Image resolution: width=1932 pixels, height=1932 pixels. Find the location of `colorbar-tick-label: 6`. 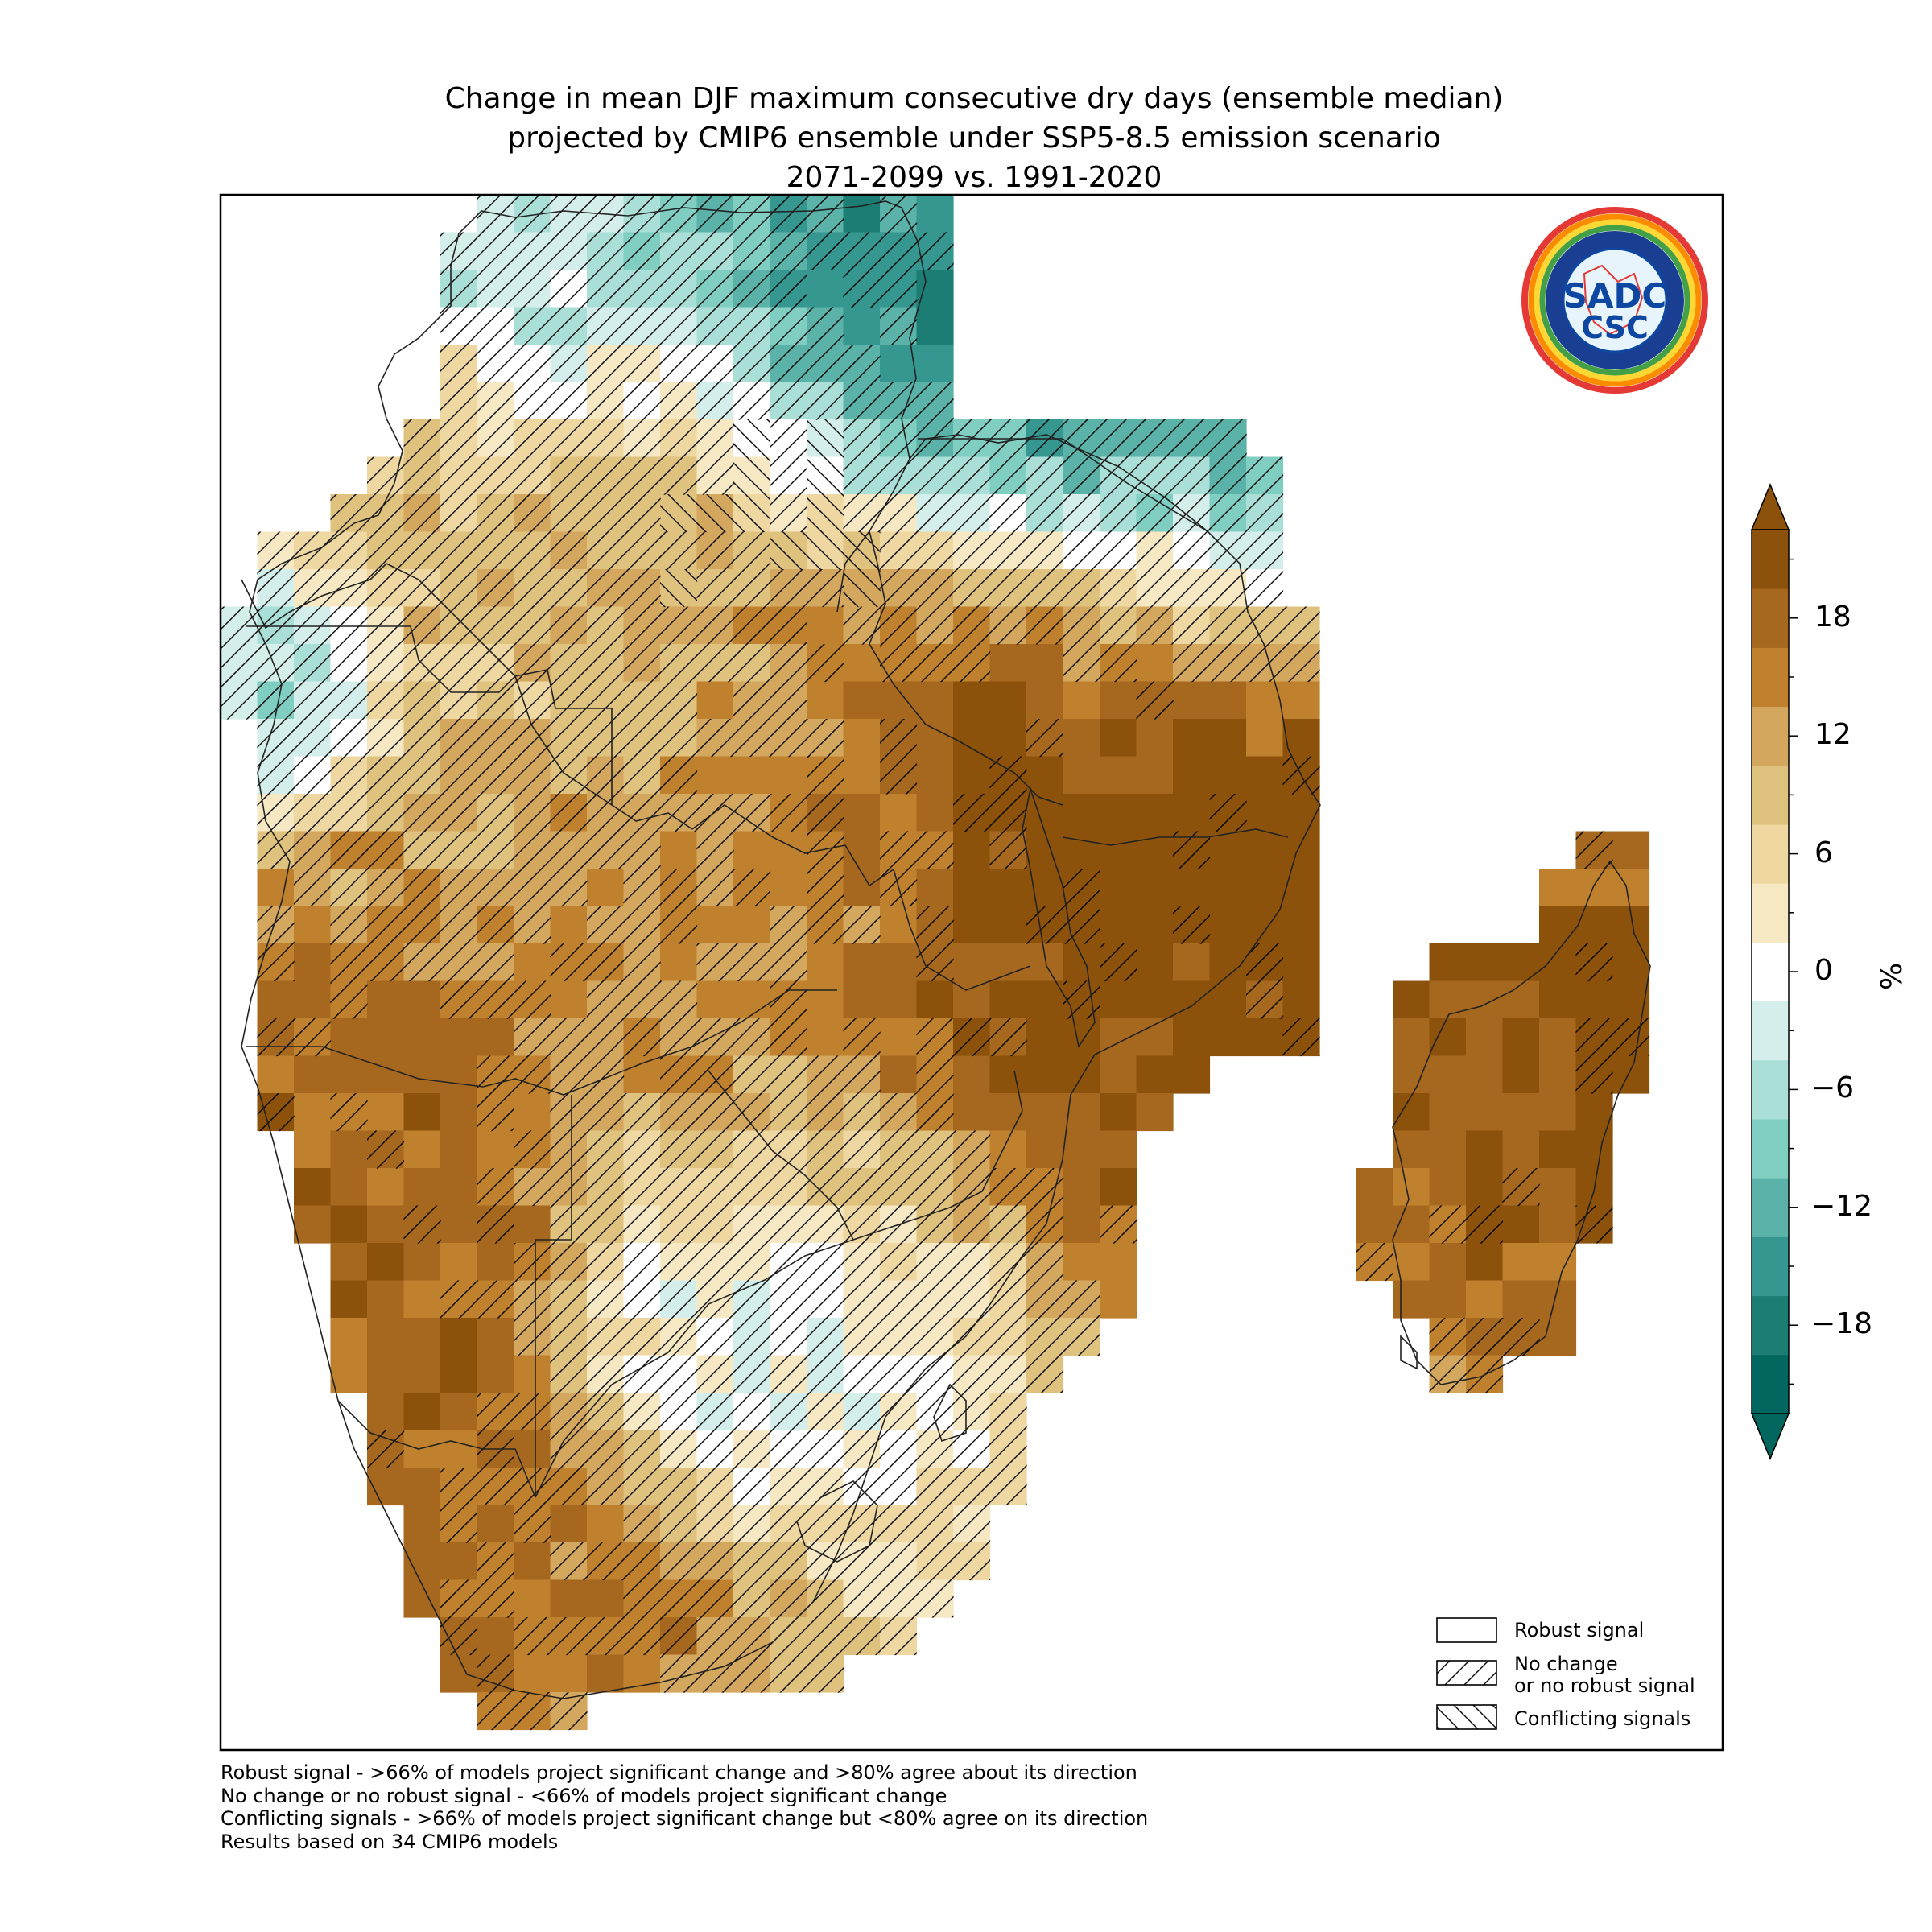

colorbar-tick-label: 6 is located at coordinates (1823, 852).